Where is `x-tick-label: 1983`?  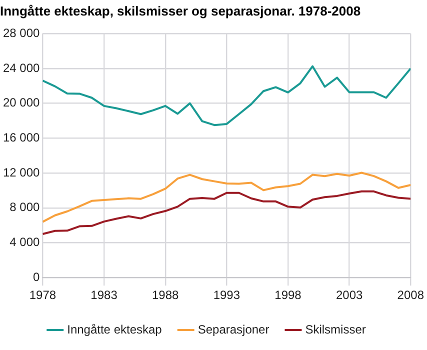
x-tick-label: 1983 is located at coordinates (104, 295).